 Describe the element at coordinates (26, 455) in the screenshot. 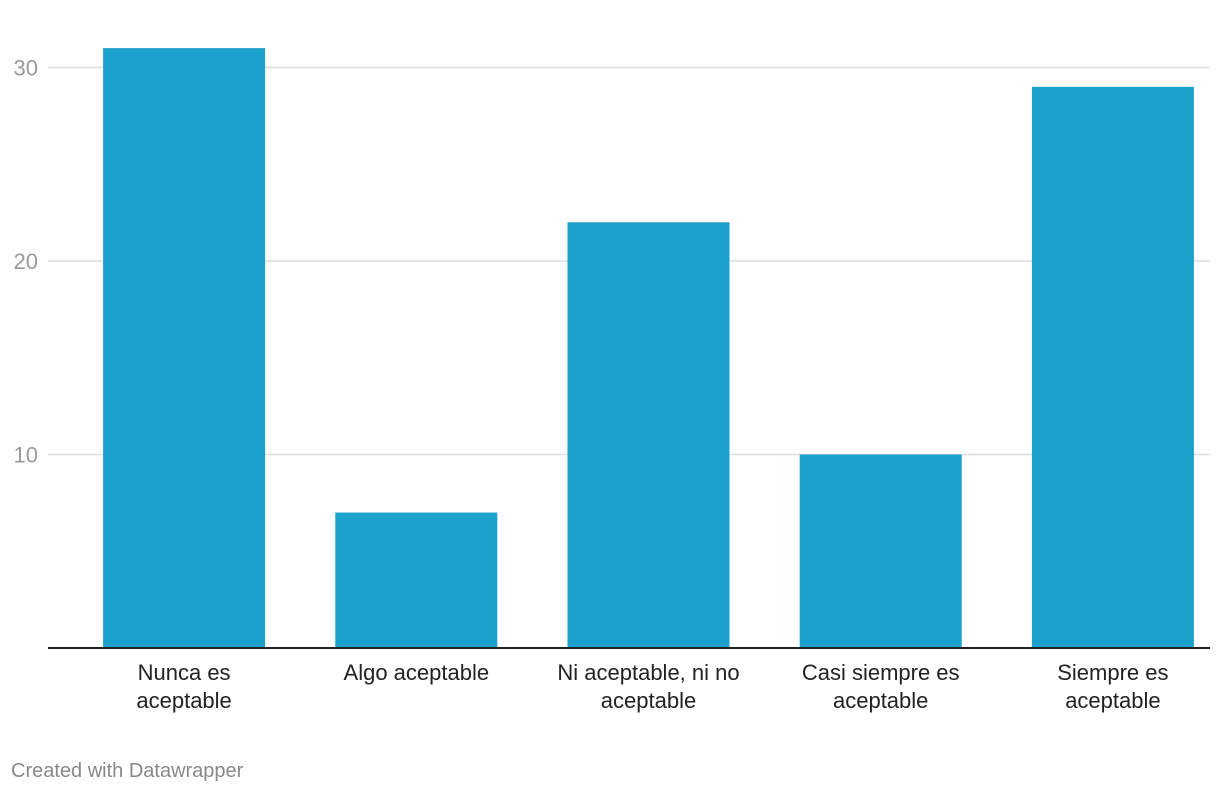

I see `y-tick-label: 10` at that location.